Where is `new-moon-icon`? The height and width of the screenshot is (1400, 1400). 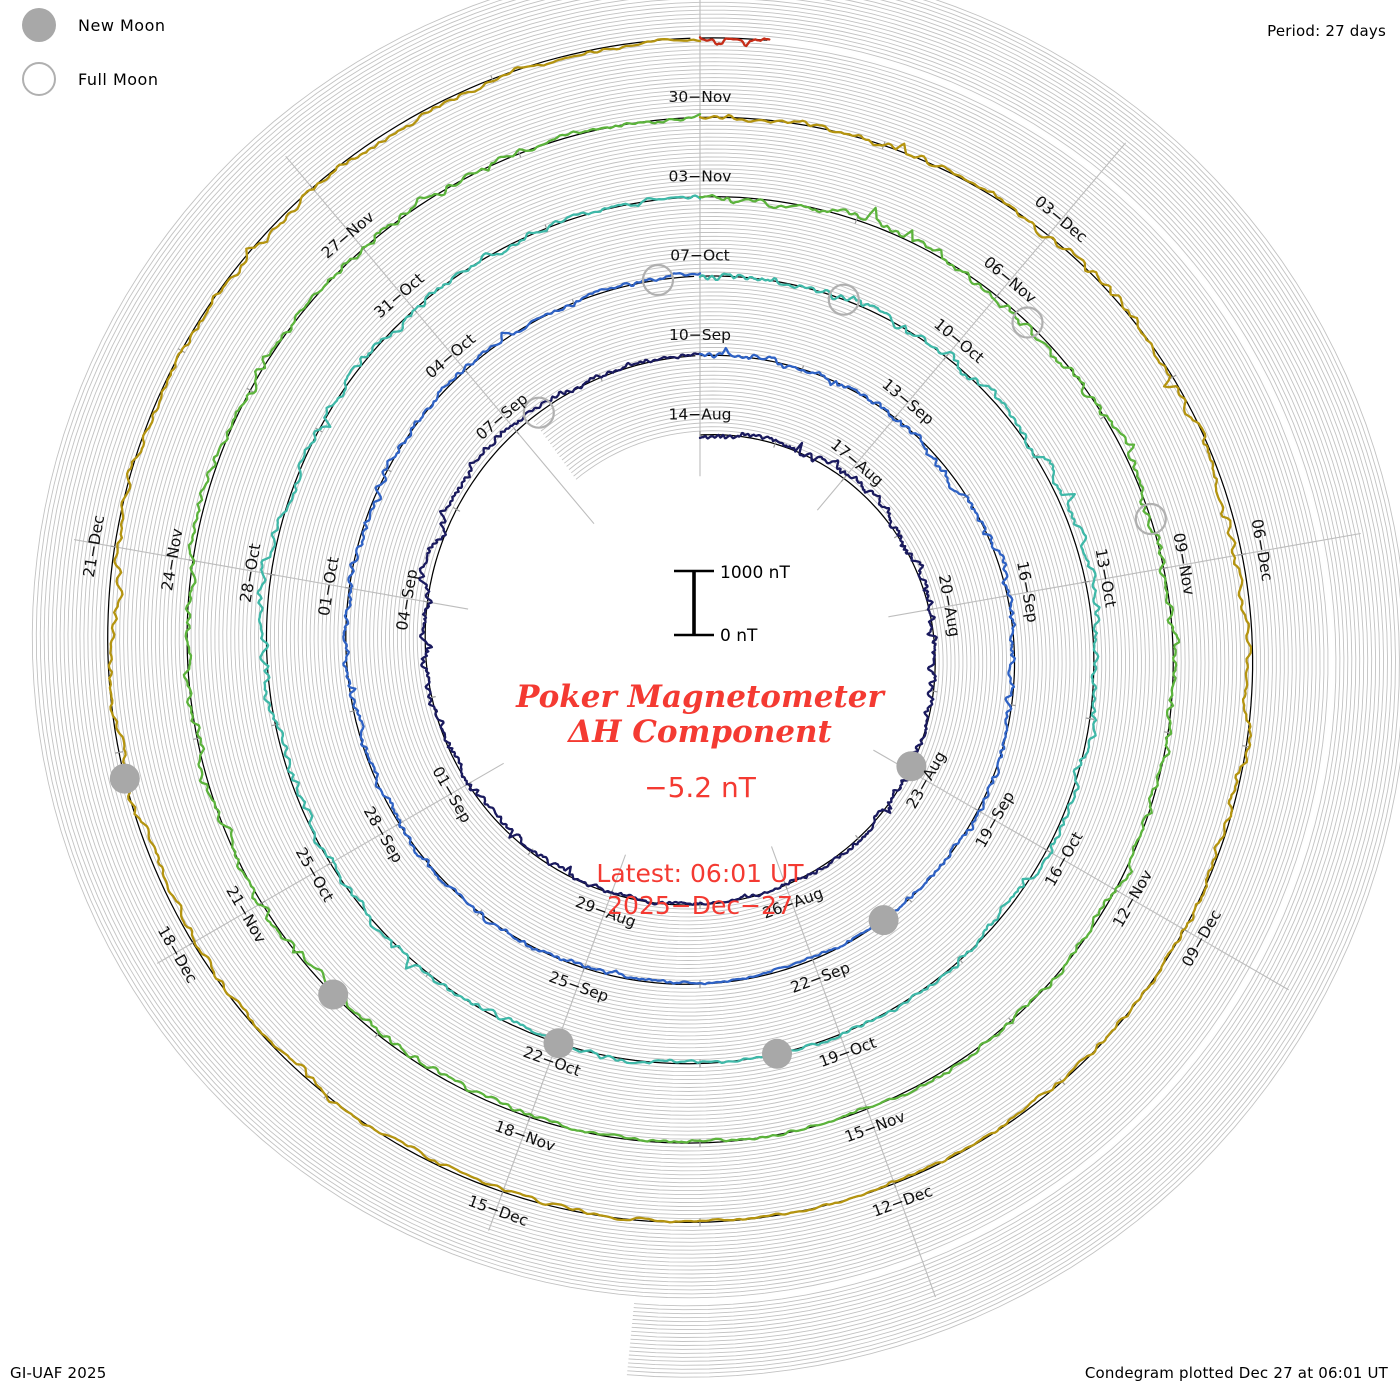
new-moon-icon is located at coordinates (39, 25).